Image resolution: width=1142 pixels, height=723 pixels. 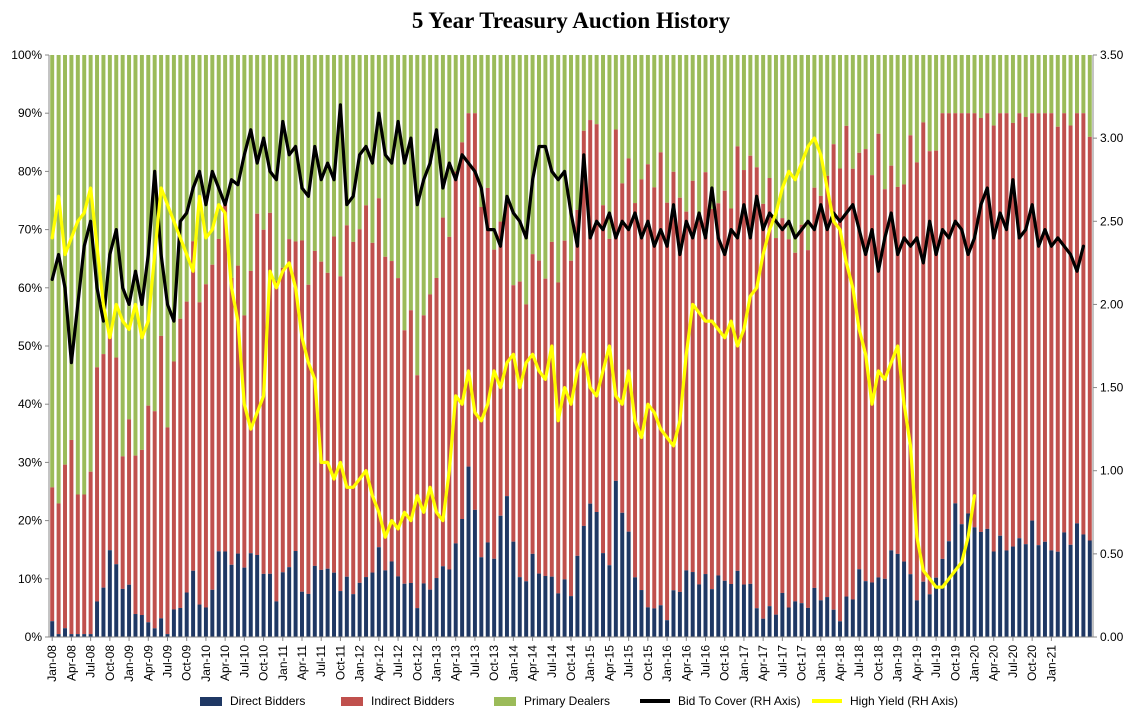 I want to click on x-tick-label: Jan-11, so click(x=283, y=663).